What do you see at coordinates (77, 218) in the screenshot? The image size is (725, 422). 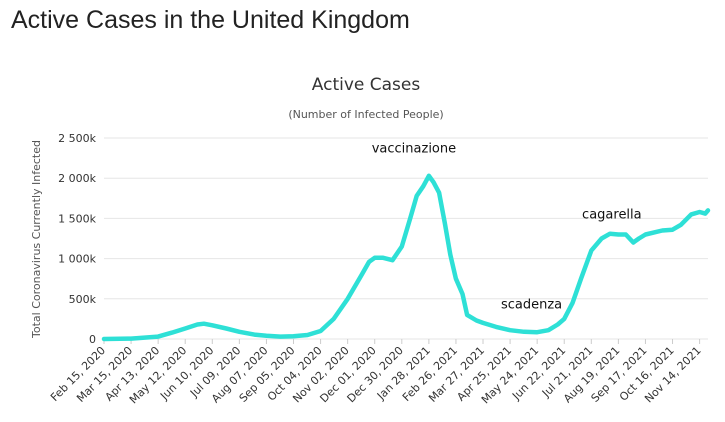 I see `y-tick-label: 1 500k` at bounding box center [77, 218].